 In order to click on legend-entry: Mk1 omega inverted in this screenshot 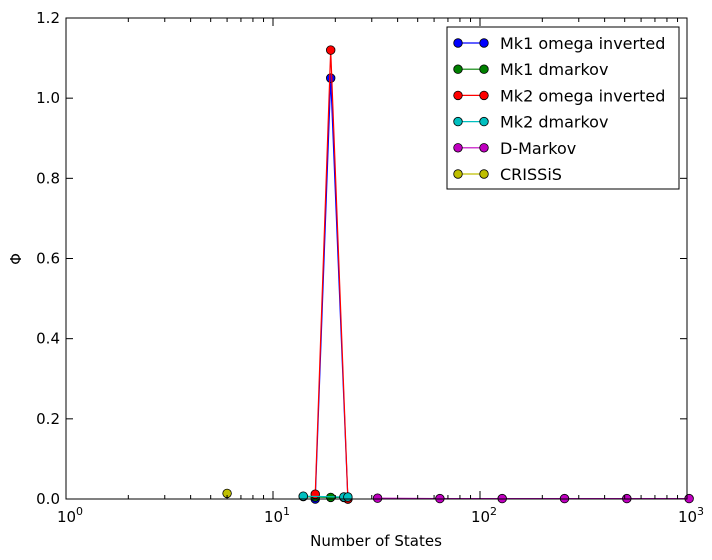, I will do `click(559, 43)`.